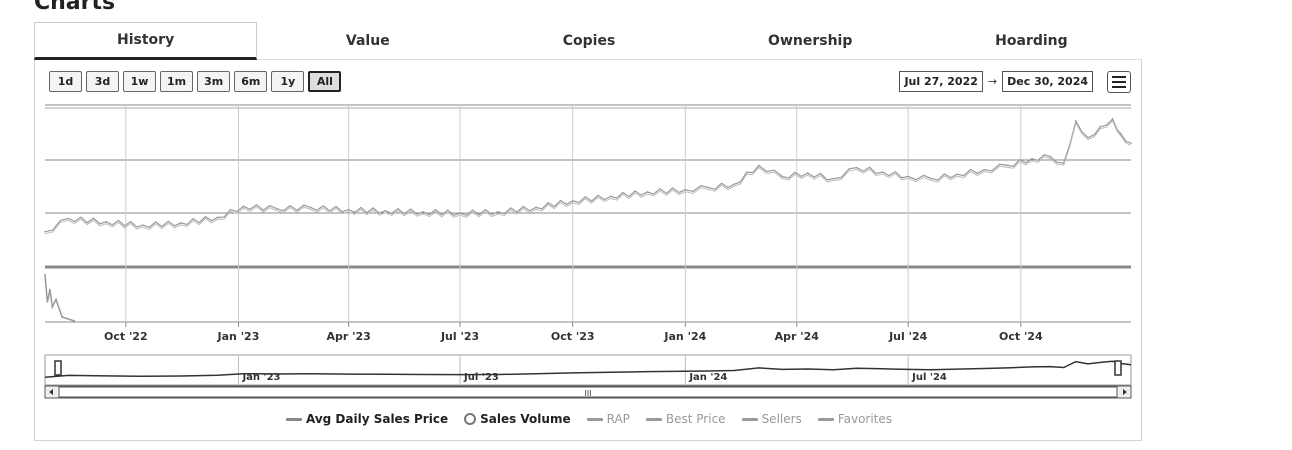  What do you see at coordinates (470, 419) in the screenshot?
I see `circle-marker-icon` at bounding box center [470, 419].